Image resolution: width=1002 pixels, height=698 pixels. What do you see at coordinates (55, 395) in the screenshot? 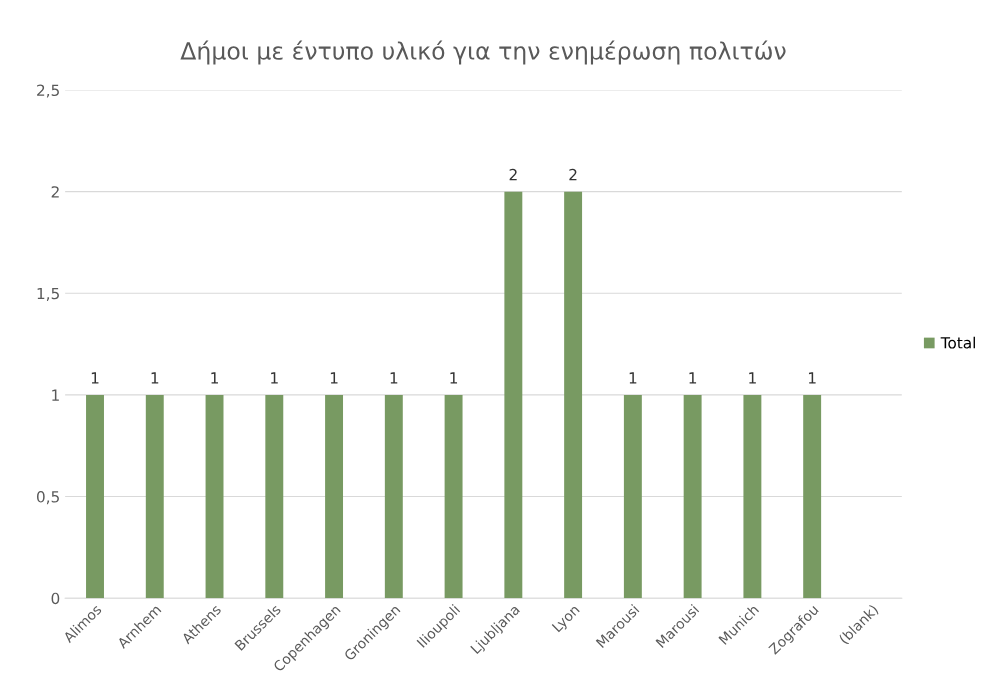
I see `y-tick-label: 1` at bounding box center [55, 395].